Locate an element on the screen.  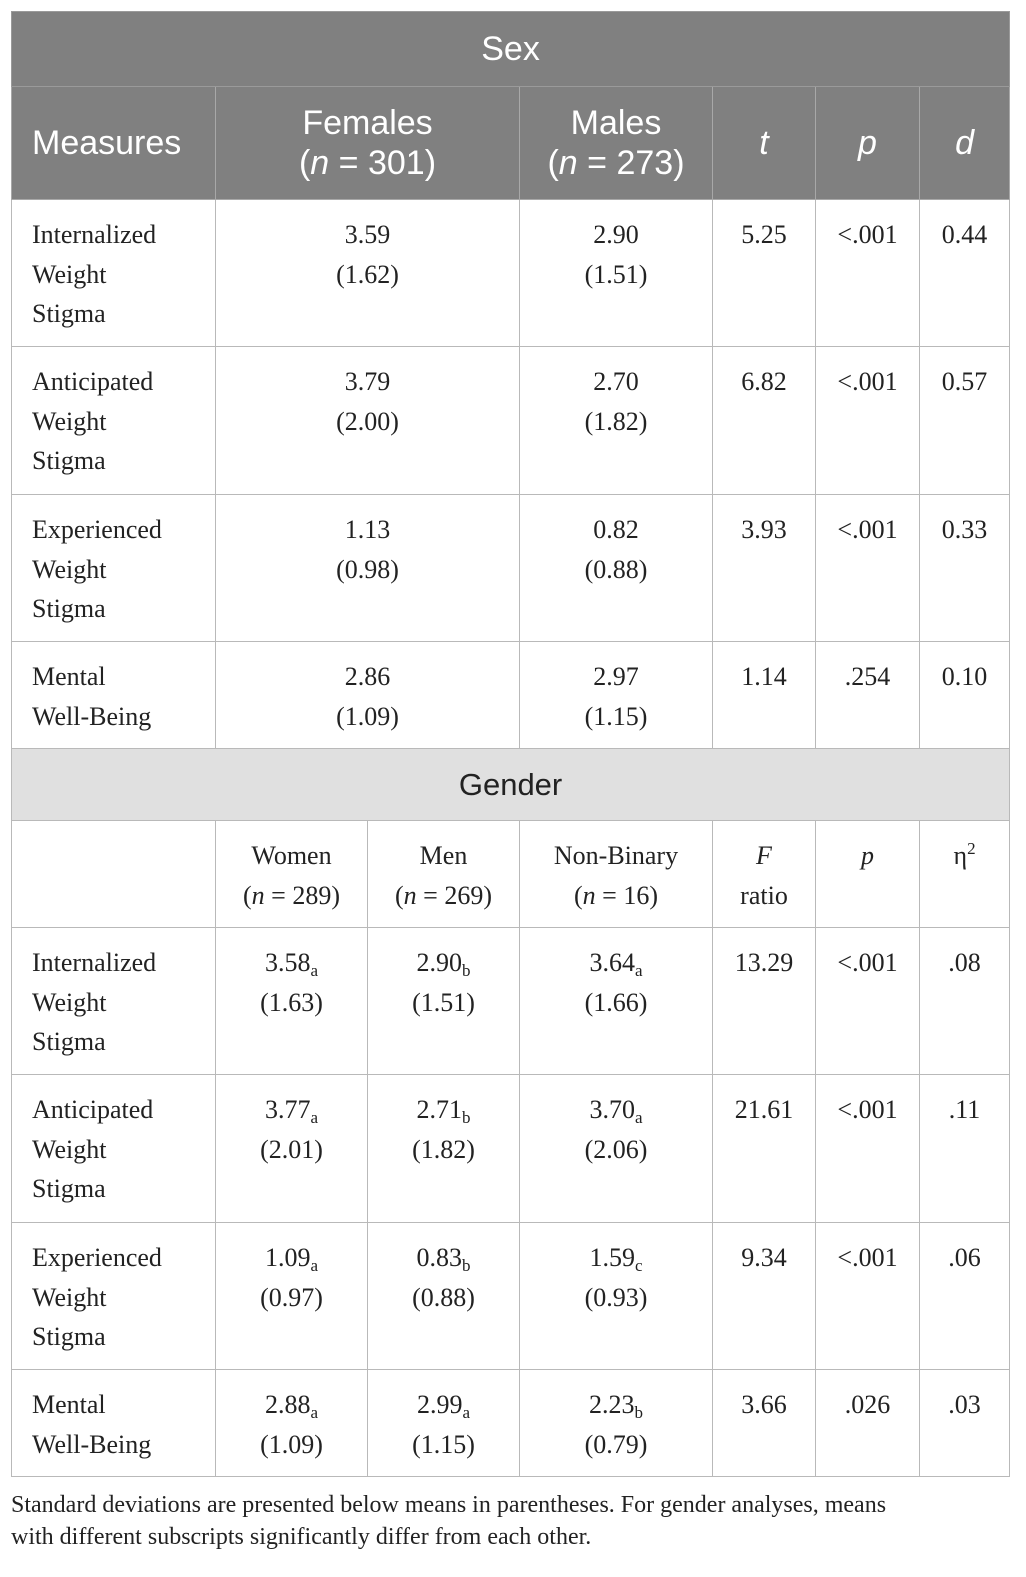
women-value: 2.88a (1.09) is located at coordinates (291, 1423).